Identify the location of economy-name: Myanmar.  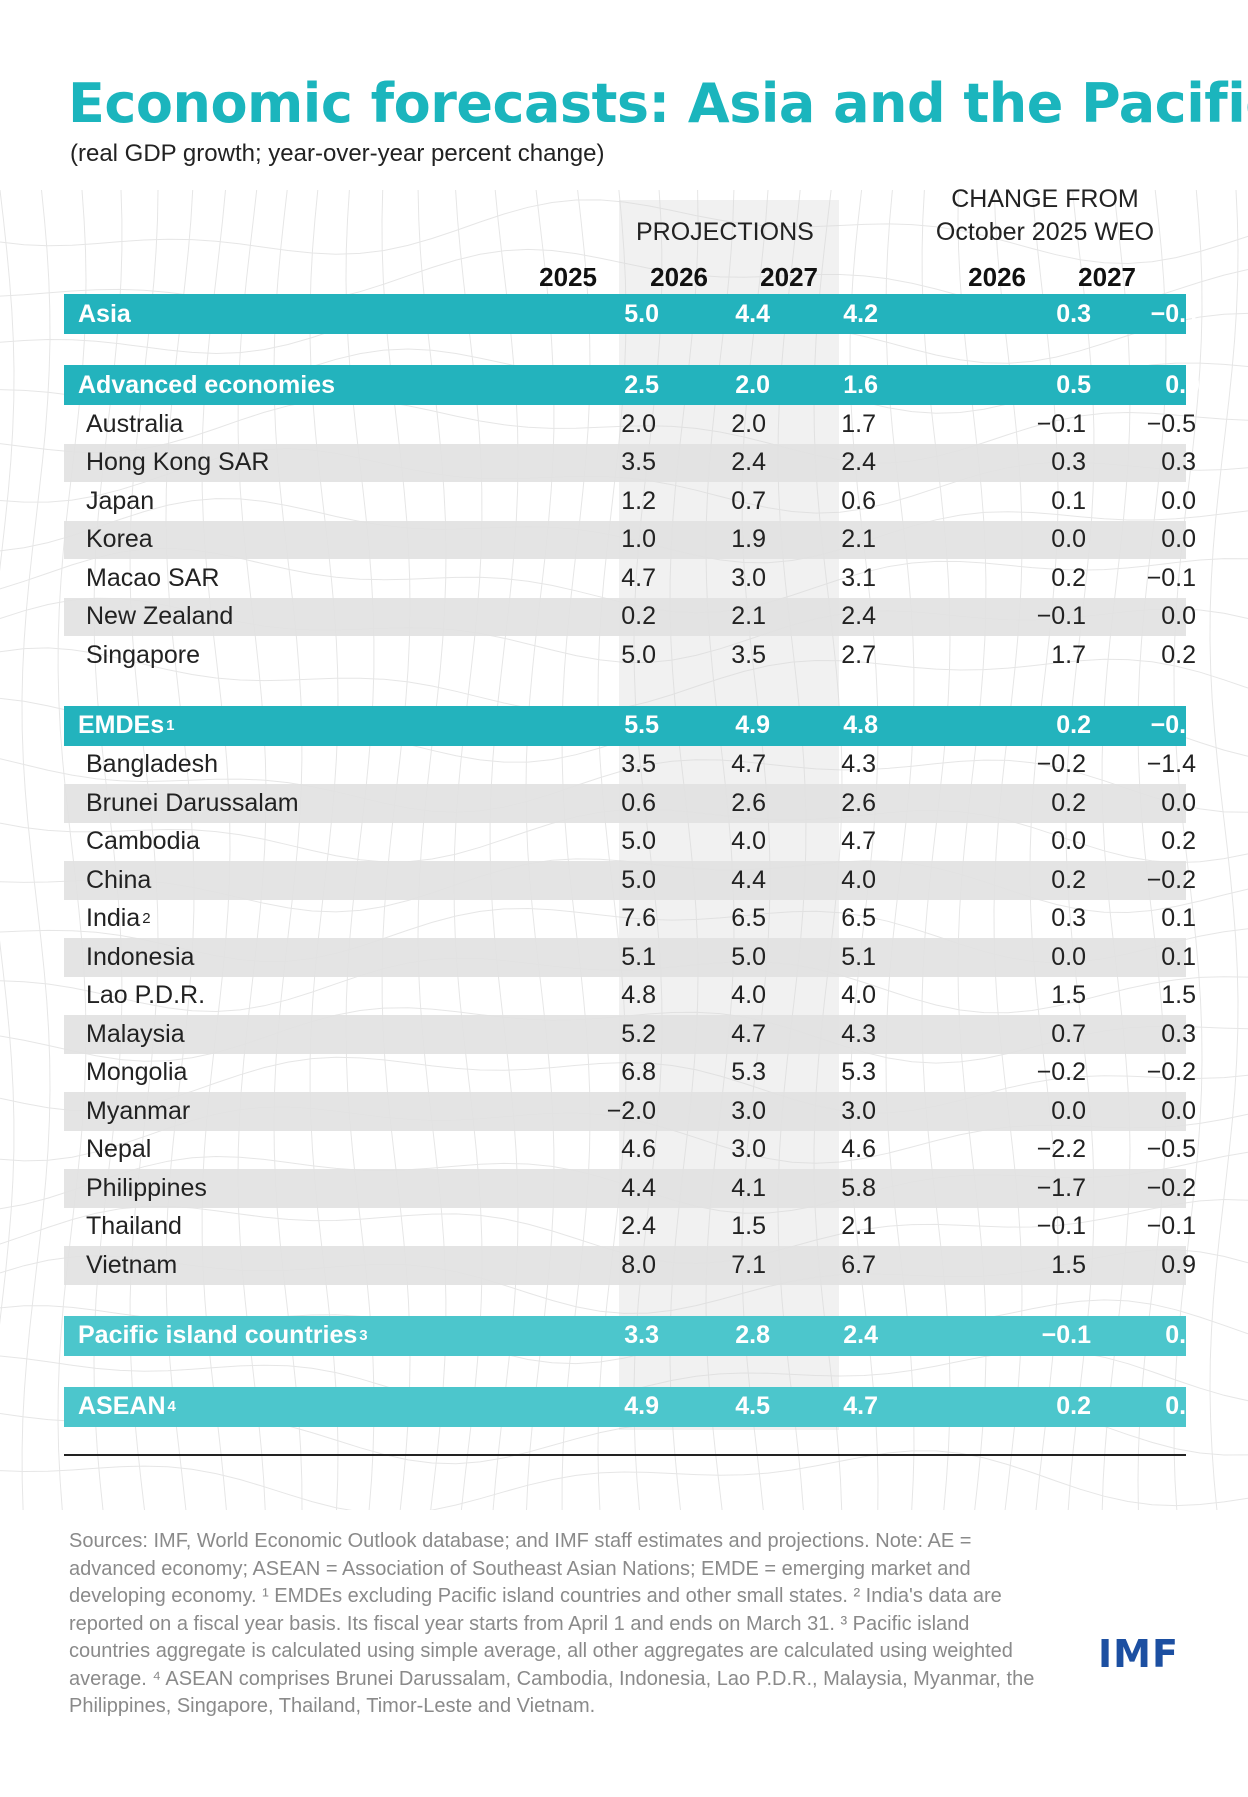
(138, 1111).